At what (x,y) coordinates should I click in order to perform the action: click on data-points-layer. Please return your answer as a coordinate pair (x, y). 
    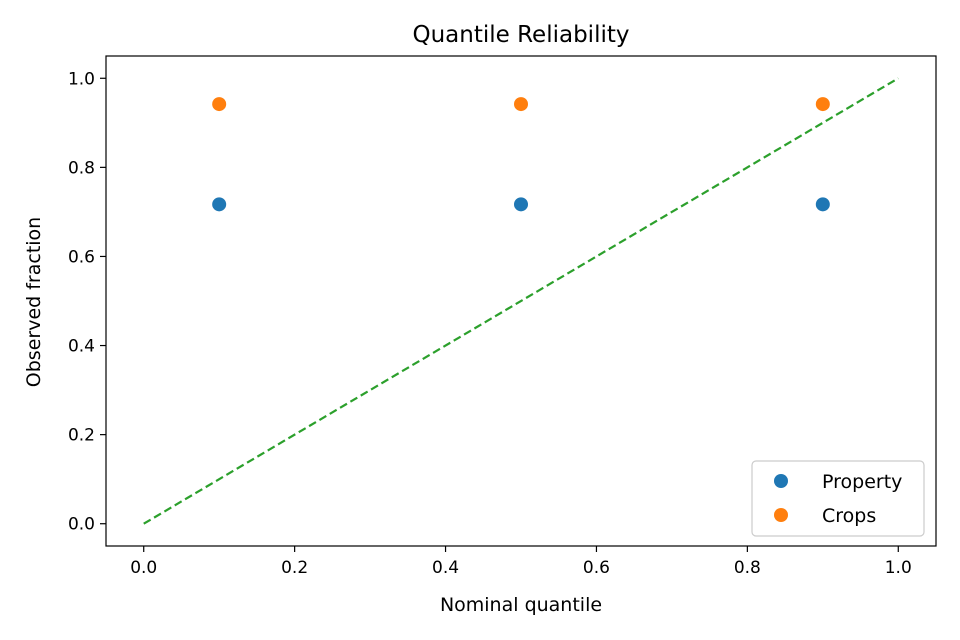
    Looking at the image, I should click on (521, 154).